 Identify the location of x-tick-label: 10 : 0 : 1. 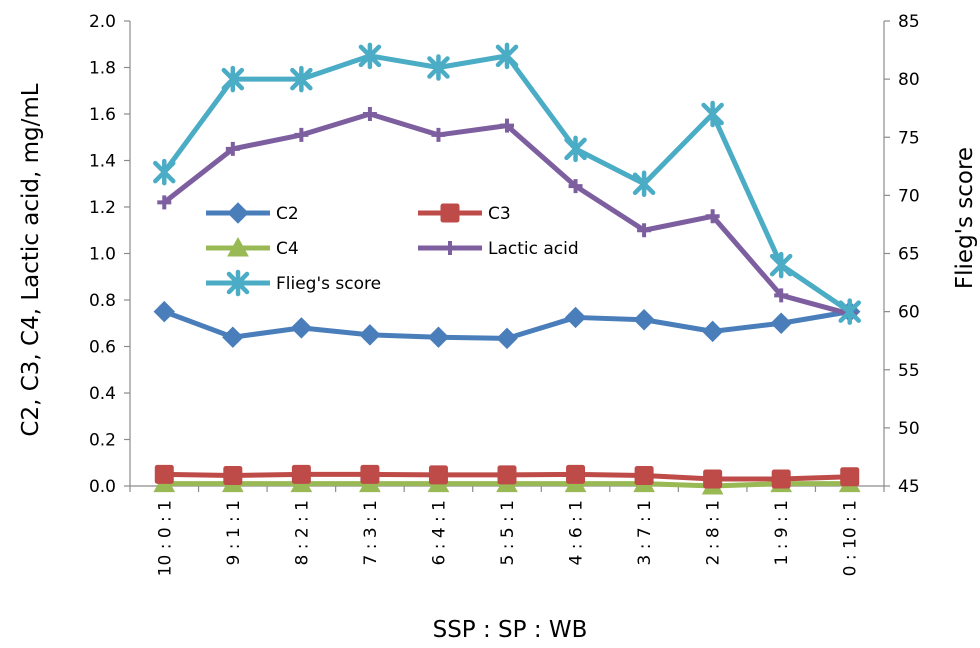
(165, 538).